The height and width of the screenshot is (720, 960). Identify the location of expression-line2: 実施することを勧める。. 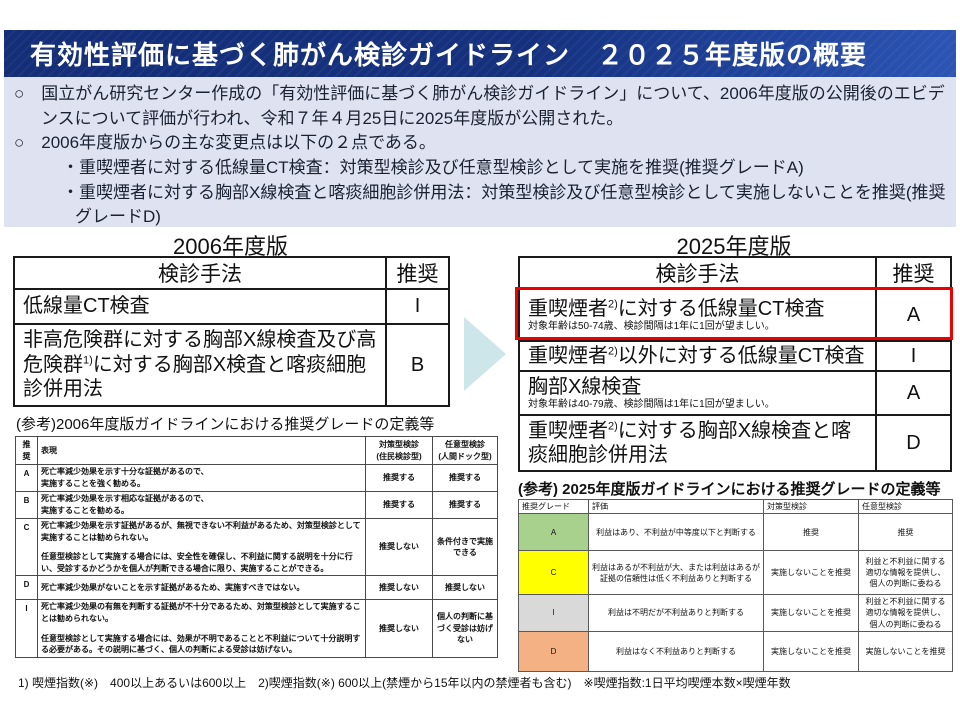
(85, 510).